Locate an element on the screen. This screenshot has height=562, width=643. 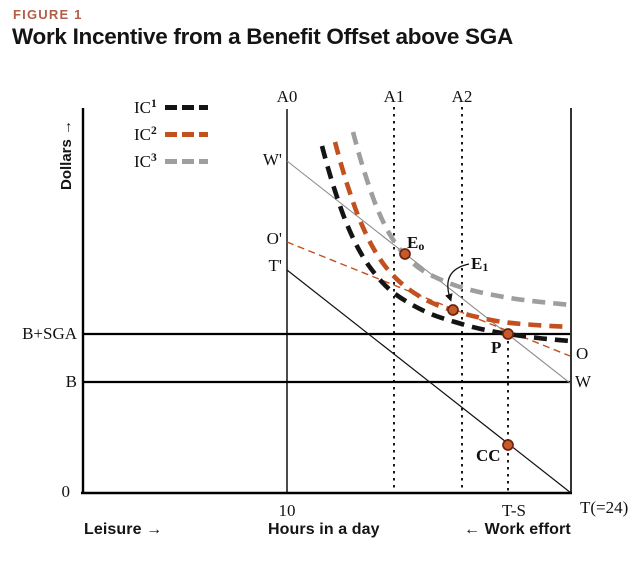
legend-item-ic1: IC1 is located at coordinates (171, 107).